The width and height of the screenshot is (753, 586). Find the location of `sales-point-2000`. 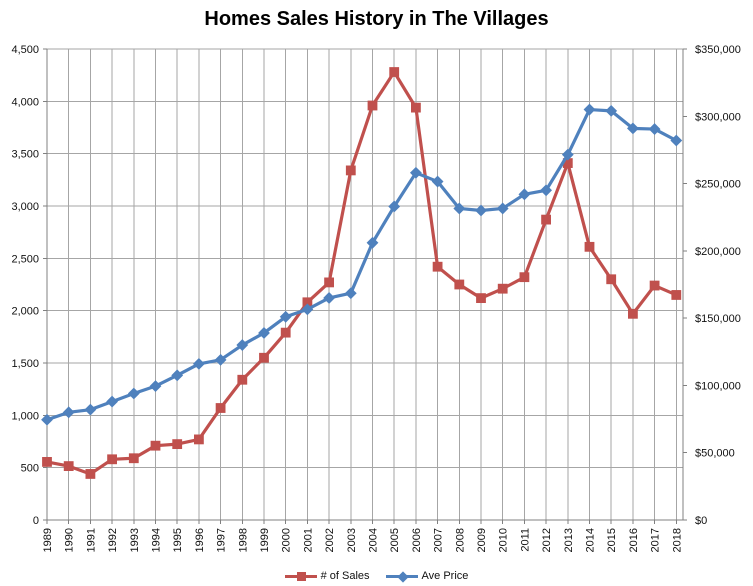

sales-point-2000 is located at coordinates (285, 332).